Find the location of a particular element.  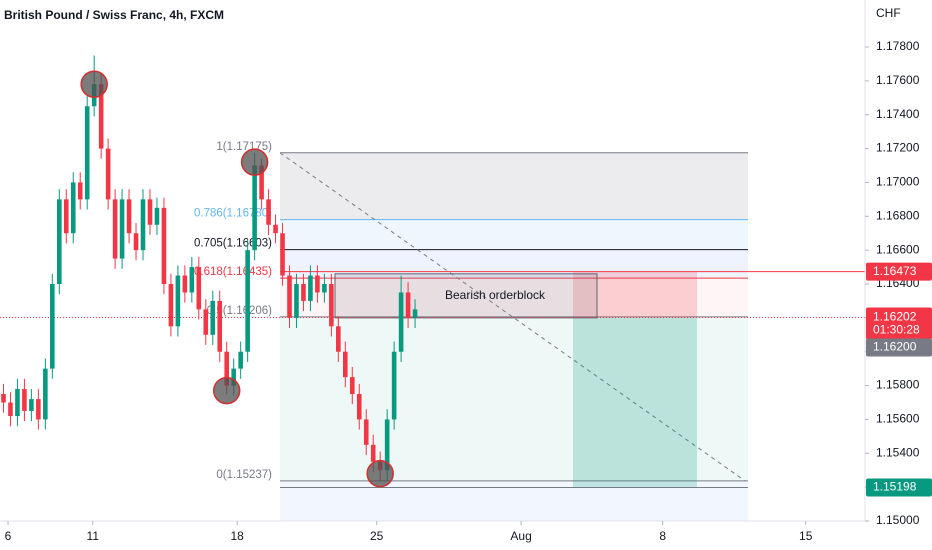

fib-label: 0(1.15237) is located at coordinates (244, 475).